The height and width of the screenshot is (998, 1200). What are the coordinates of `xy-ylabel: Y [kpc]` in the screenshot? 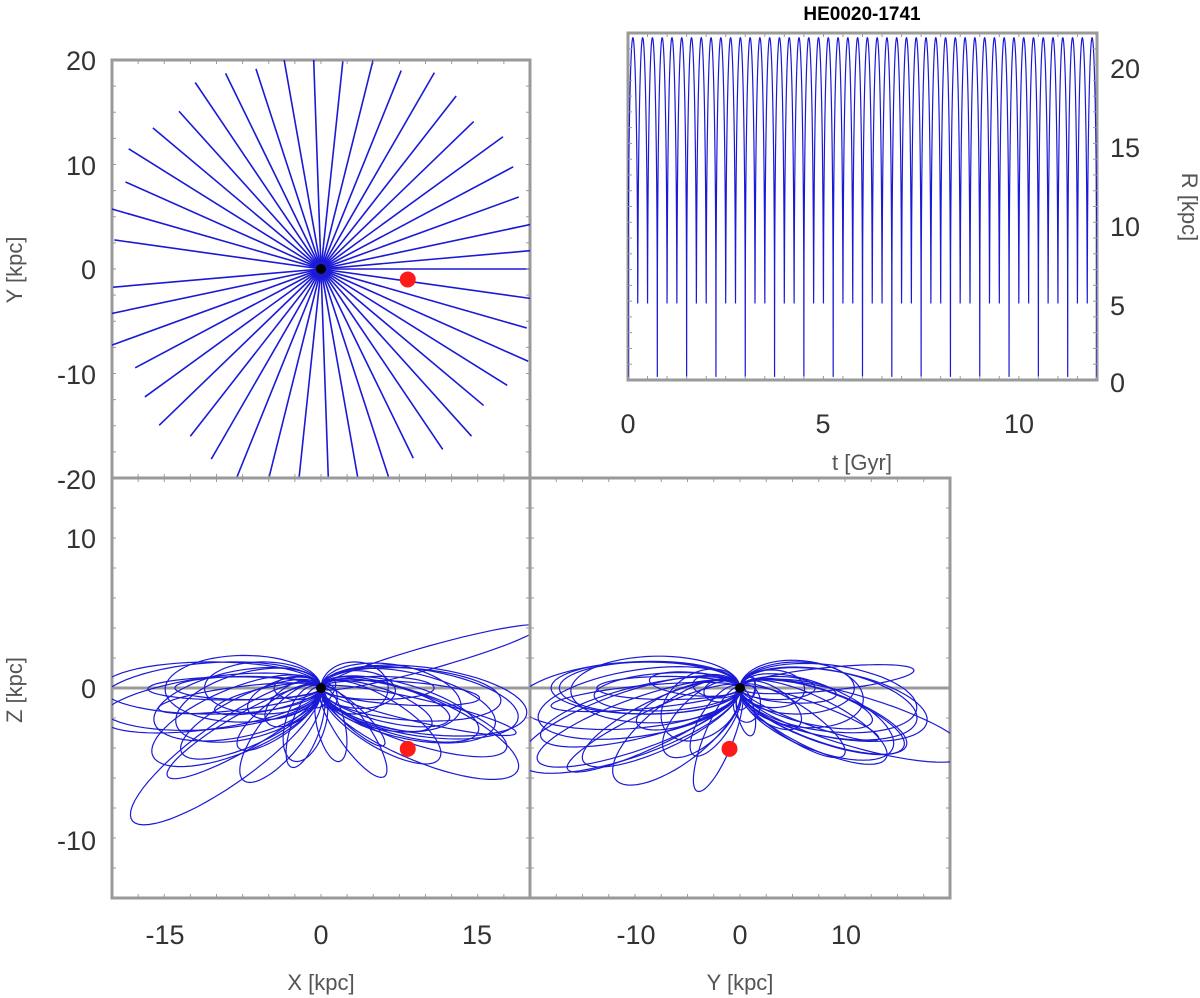 It's located at (14, 270).